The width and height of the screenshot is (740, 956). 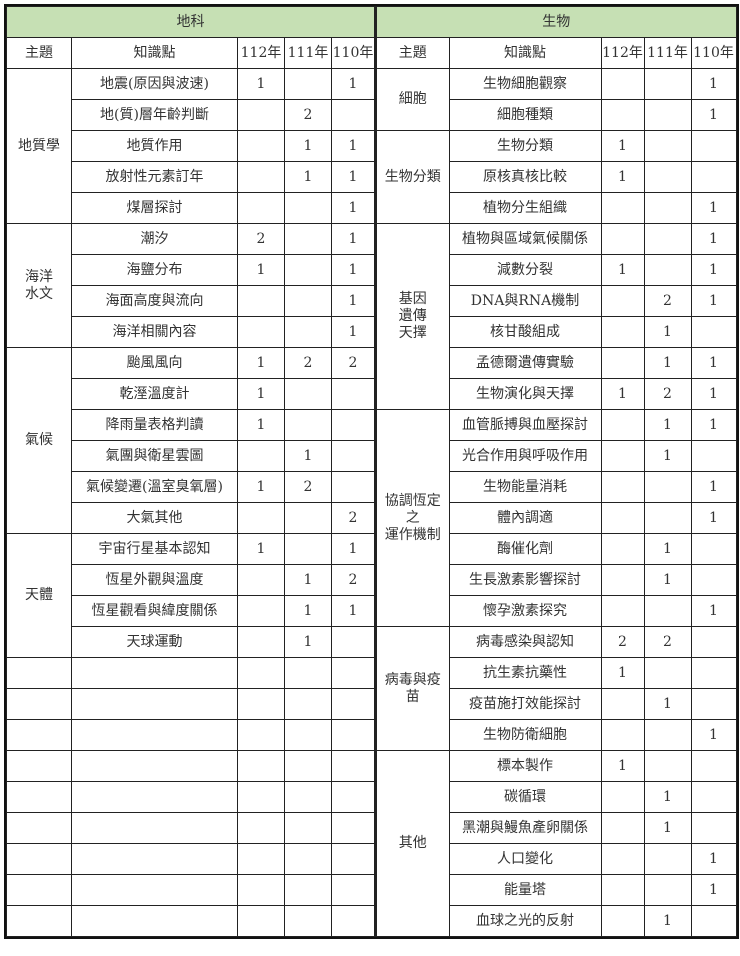 I want to click on knowledge-point-cell: 放射性元素訂年, so click(x=154, y=177).